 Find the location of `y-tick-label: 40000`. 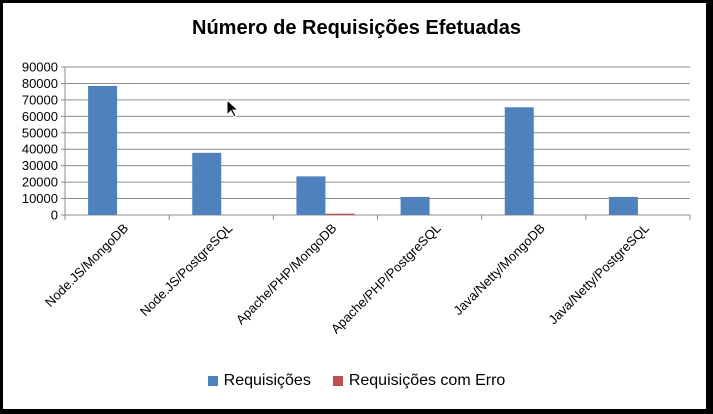

y-tick-label: 40000 is located at coordinates (40, 149).